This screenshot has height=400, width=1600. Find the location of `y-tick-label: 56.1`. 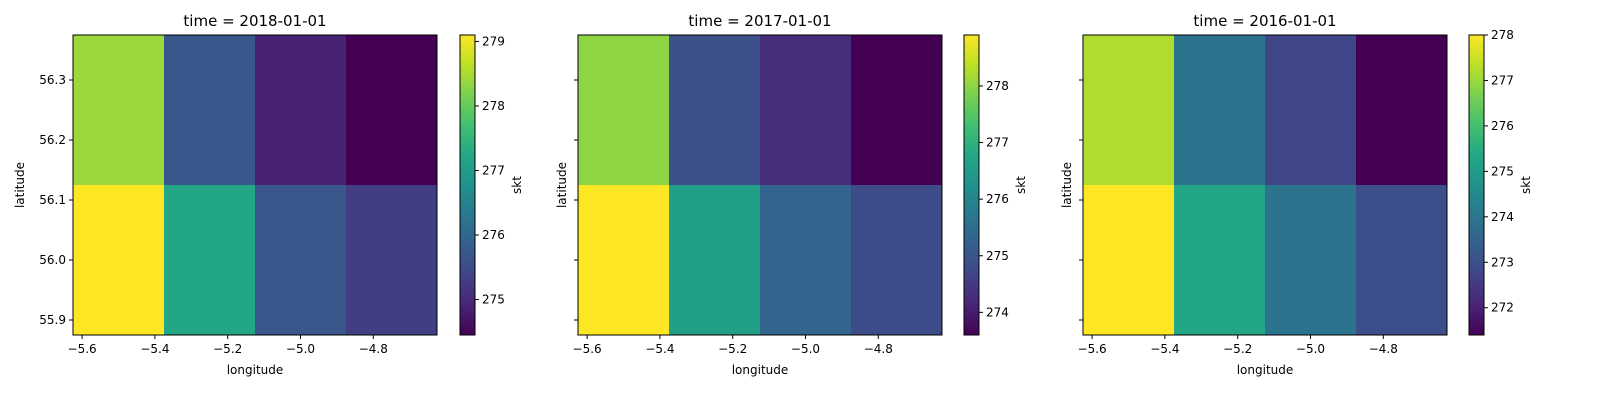

y-tick-label: 56.1 is located at coordinates (52, 200).